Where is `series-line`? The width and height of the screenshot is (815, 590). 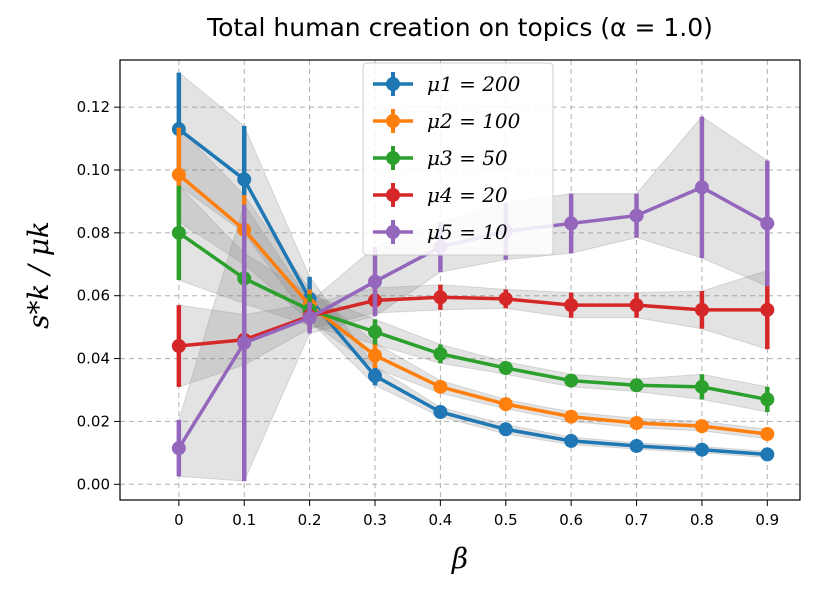 series-line is located at coordinates (473, 321).